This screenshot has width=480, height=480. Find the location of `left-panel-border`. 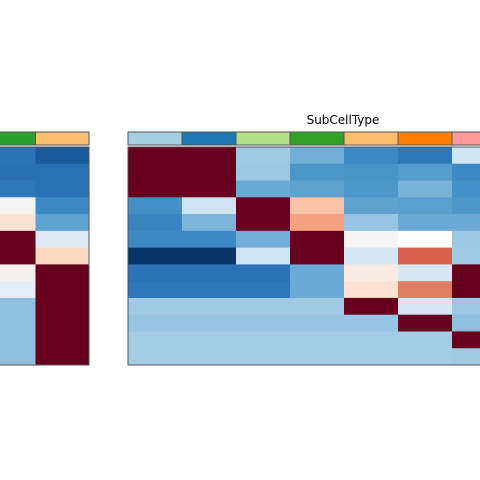

left-panel-border is located at coordinates (45, 256).